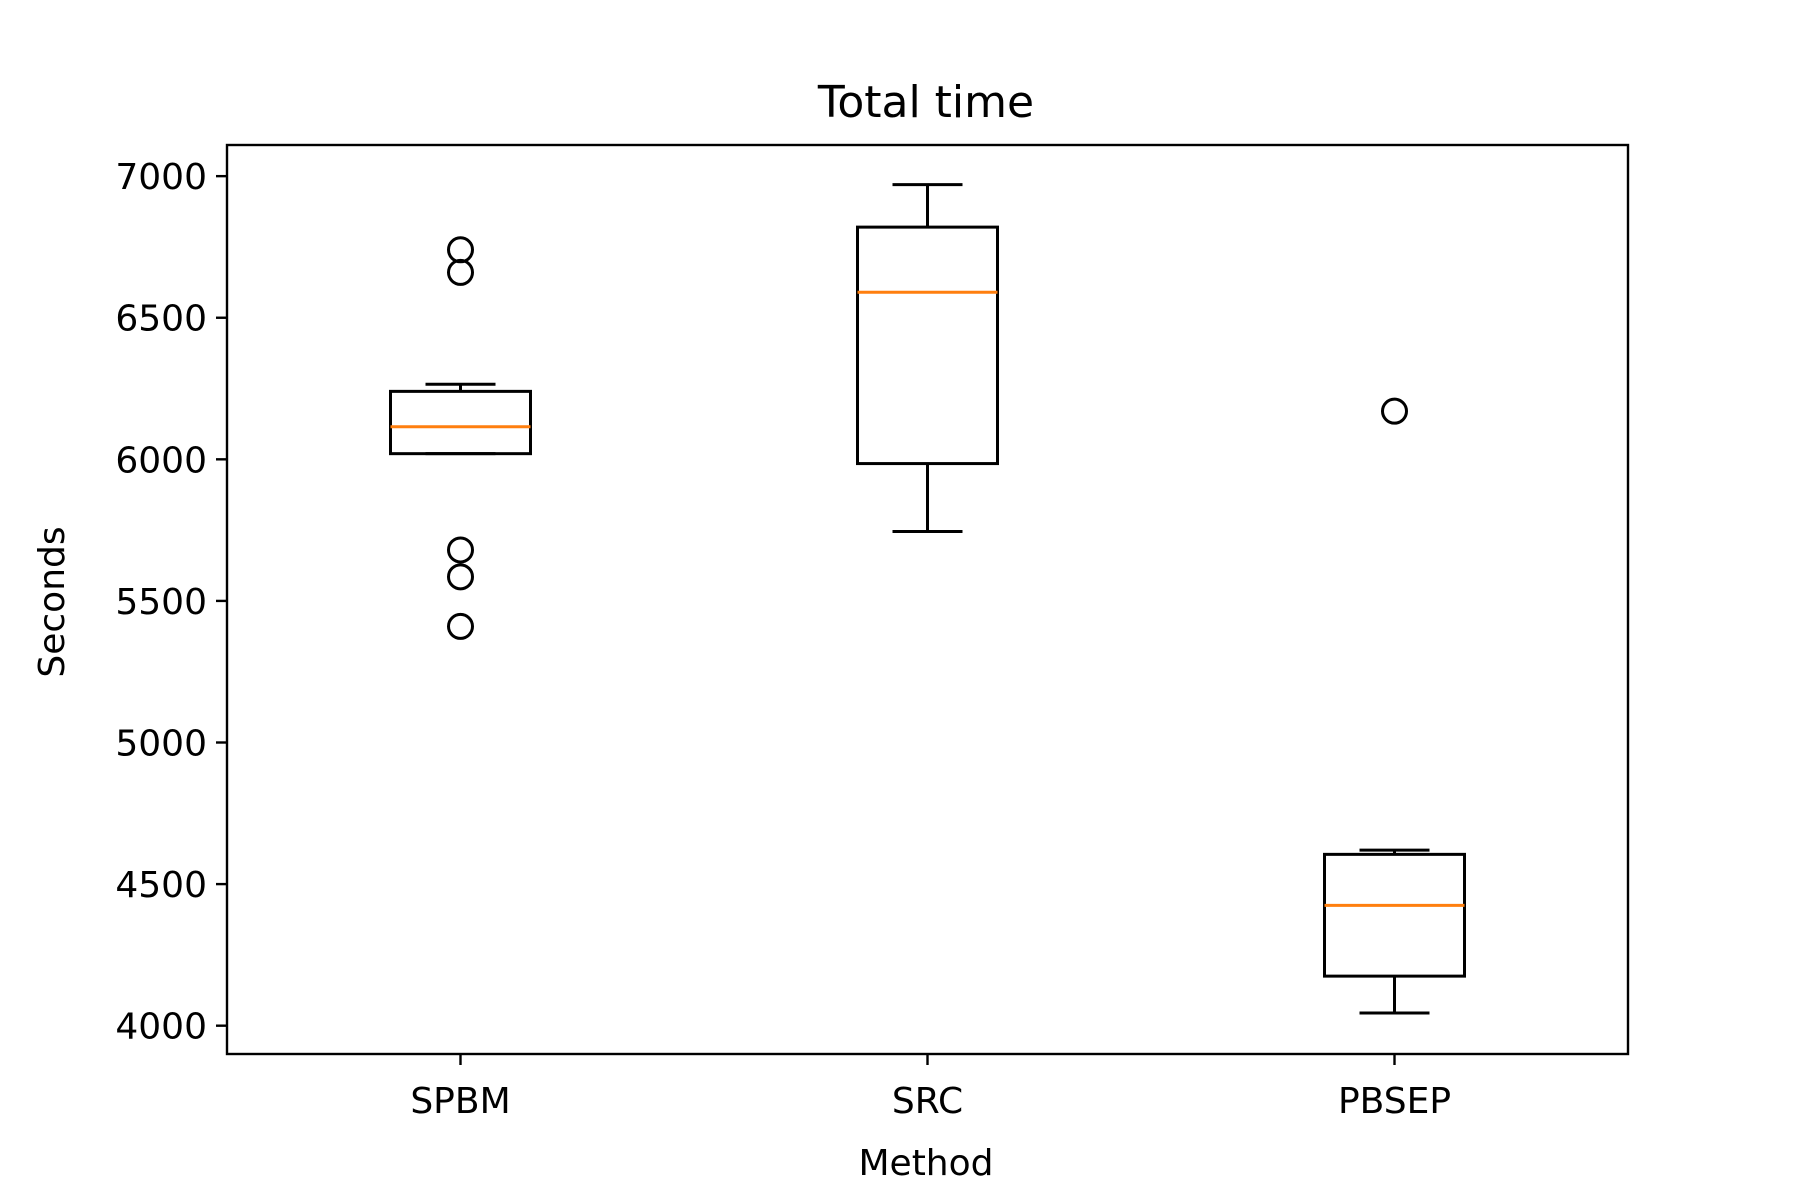 The image size is (1800, 1200). What do you see at coordinates (161, 460) in the screenshot?
I see `y-tick-label: 6000` at bounding box center [161, 460].